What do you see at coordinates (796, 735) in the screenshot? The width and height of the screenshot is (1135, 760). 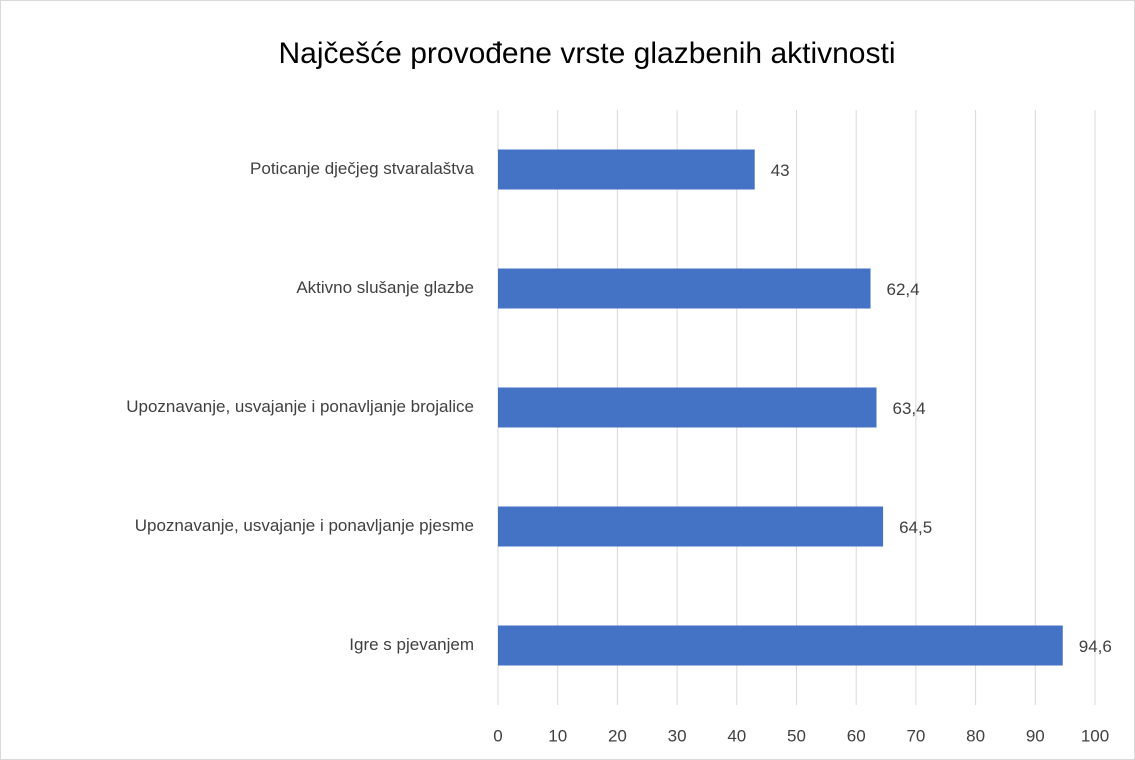 I see `x-tick-label: 50` at bounding box center [796, 735].